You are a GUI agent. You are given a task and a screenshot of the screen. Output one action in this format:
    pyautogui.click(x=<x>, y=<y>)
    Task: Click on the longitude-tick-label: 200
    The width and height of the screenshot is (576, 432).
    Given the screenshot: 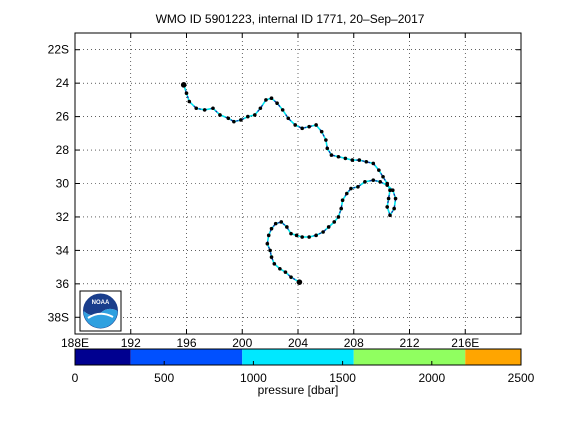 What is the action you would take?
    pyautogui.click(x=242, y=343)
    